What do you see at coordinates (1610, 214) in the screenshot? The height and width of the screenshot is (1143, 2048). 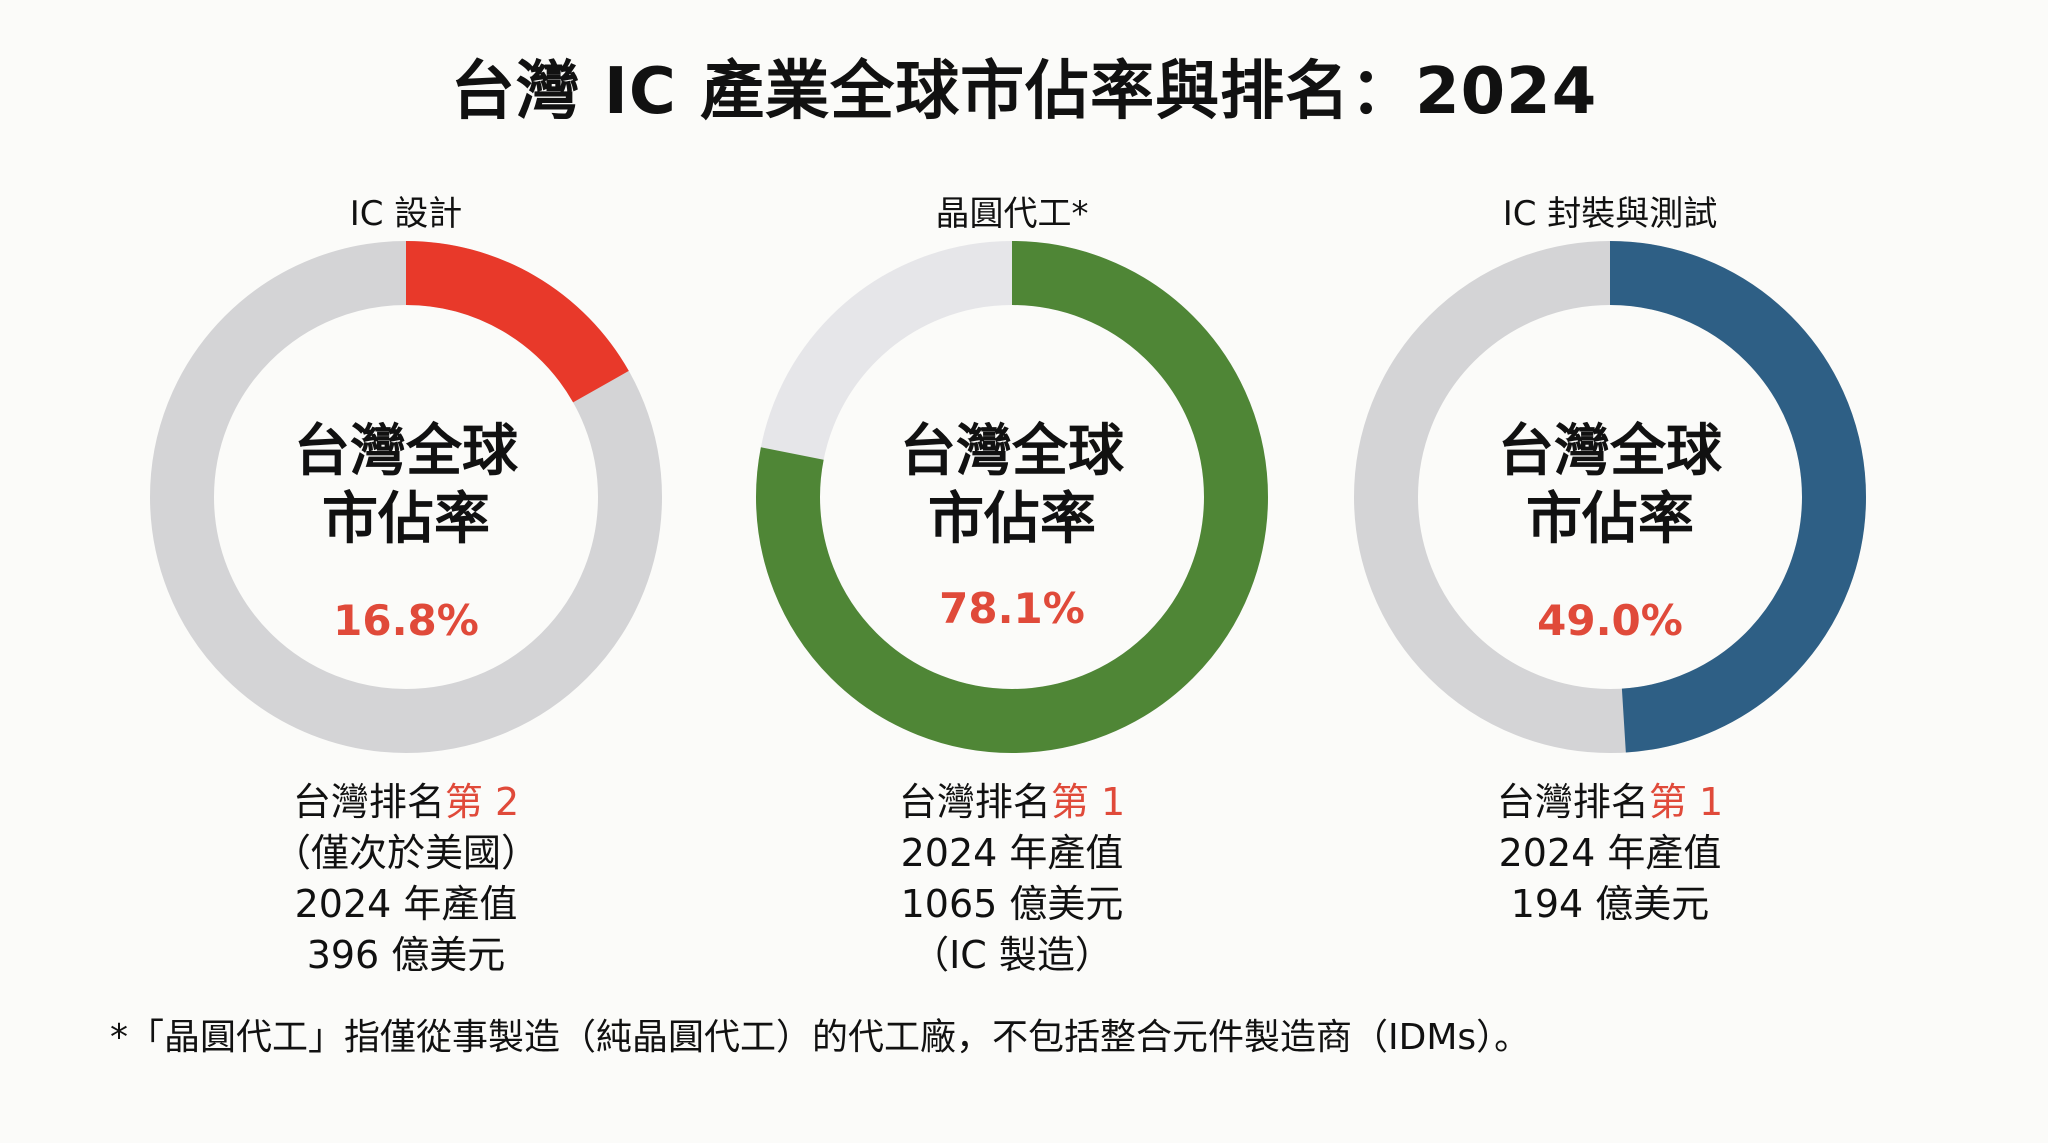 I see `category-title: IC 封裝與測試` at bounding box center [1610, 214].